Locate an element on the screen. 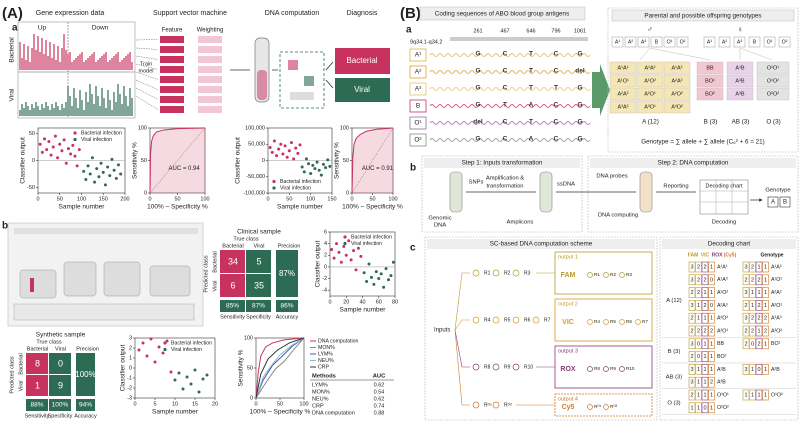  legend-entry: CRP is located at coordinates (323, 367).